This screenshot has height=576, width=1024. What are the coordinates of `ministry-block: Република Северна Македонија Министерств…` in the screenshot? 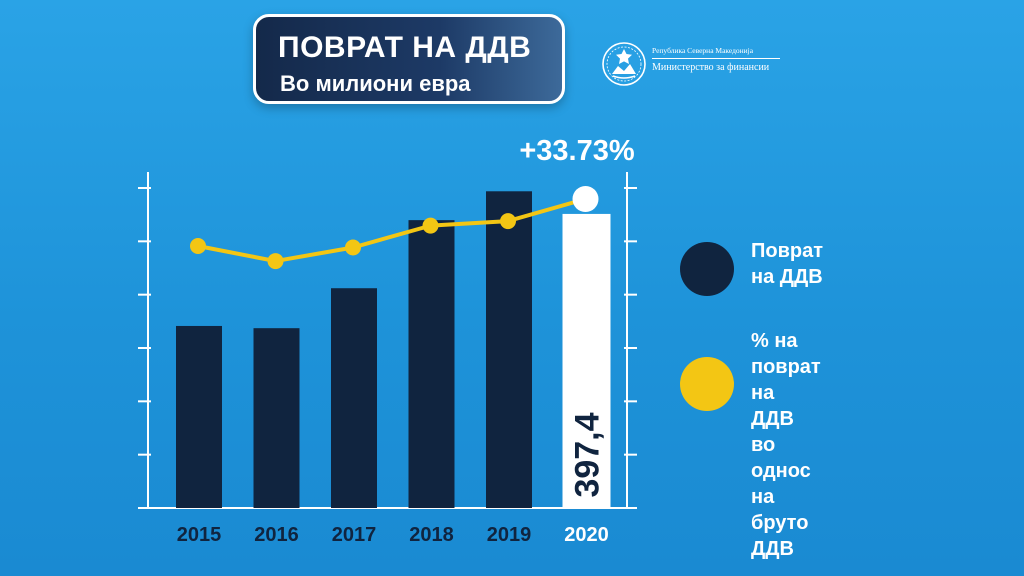 It's located at (716, 59).